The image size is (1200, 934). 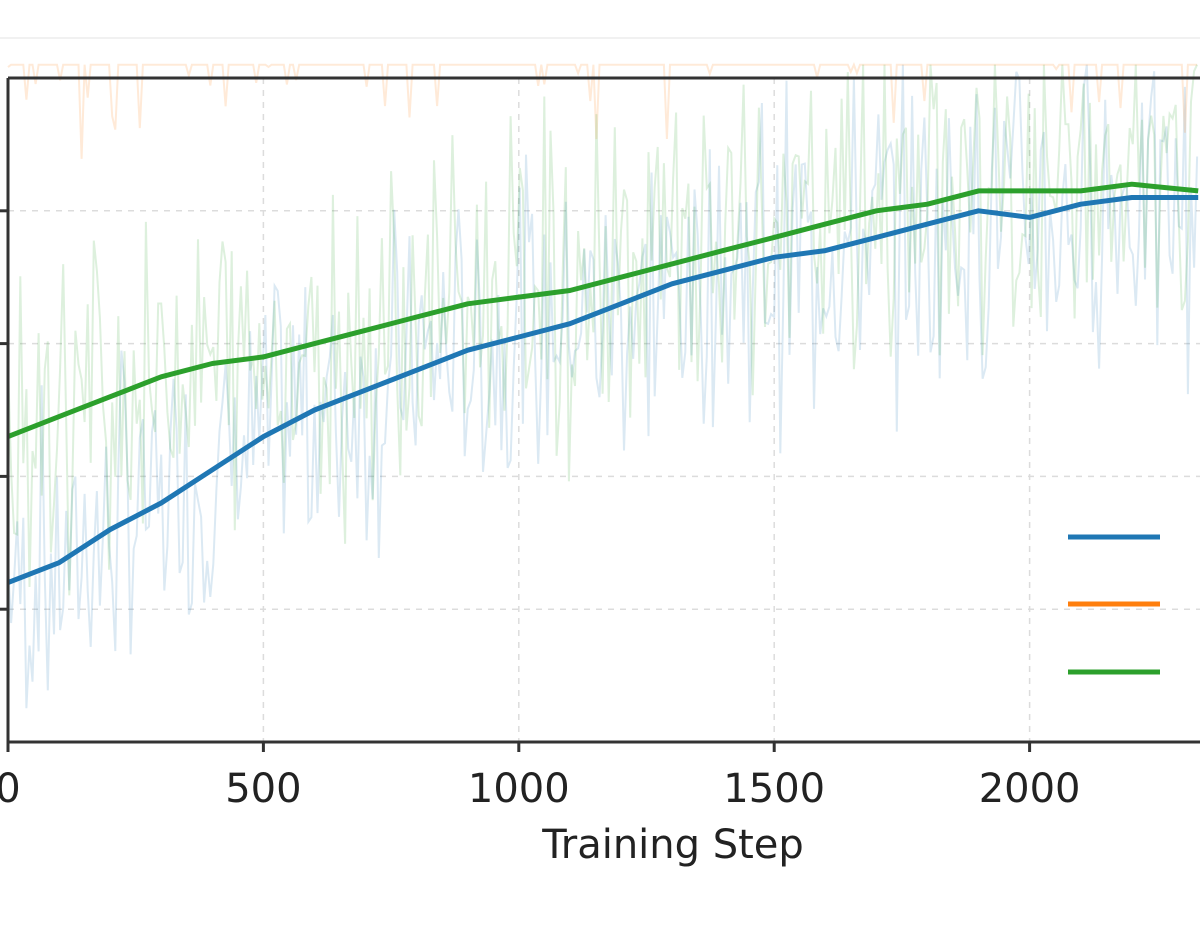 I want to click on tick-labels: 0 500 1000 1500 2000, so click(x=540, y=789).